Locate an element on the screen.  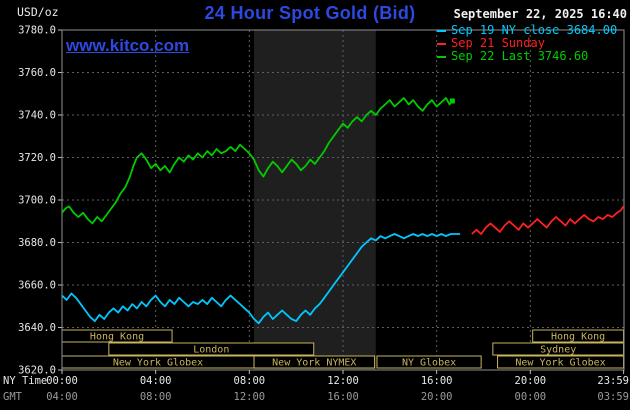
x-tick-label-gmt: 12:00 is located at coordinates (250, 397).